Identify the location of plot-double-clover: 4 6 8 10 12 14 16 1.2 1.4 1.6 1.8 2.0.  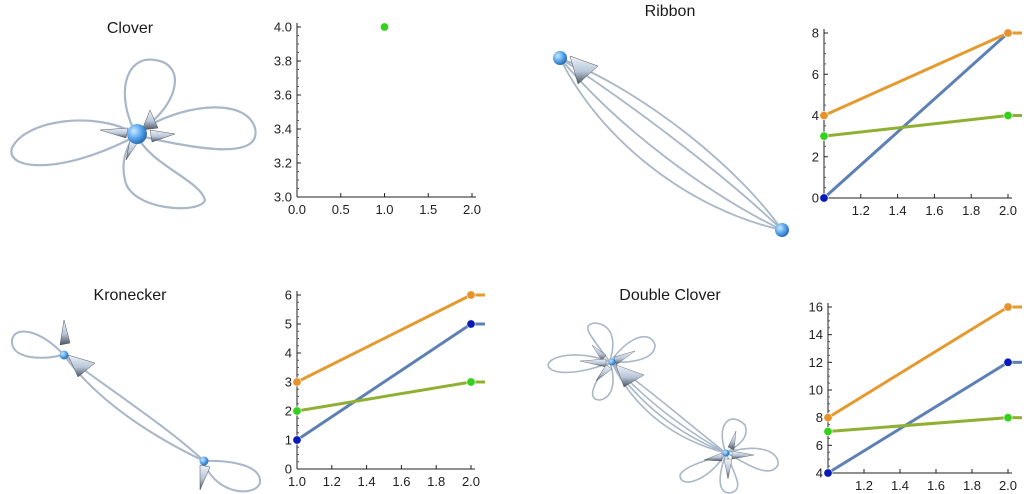
(915, 396).